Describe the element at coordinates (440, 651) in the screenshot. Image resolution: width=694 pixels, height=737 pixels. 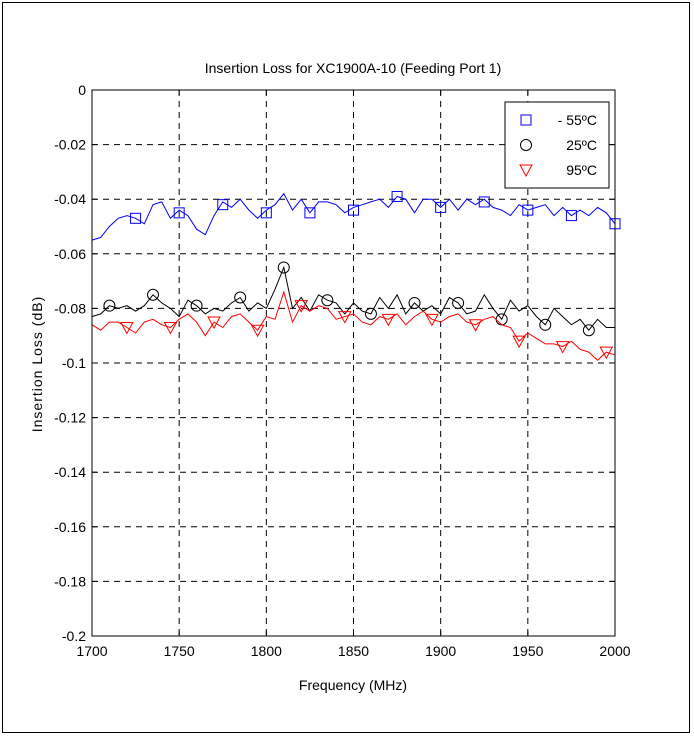
I see `x-tick-label: 1900` at that location.